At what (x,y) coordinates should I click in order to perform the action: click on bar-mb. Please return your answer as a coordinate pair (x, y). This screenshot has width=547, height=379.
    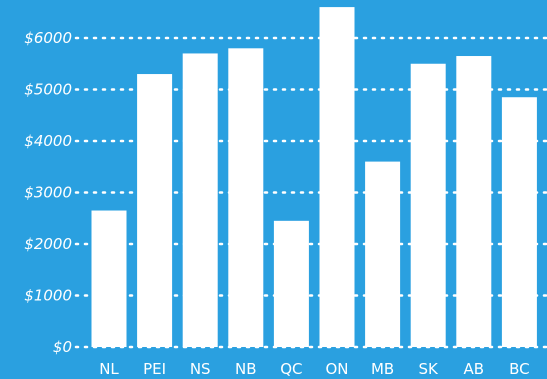
    Looking at the image, I should click on (383, 254).